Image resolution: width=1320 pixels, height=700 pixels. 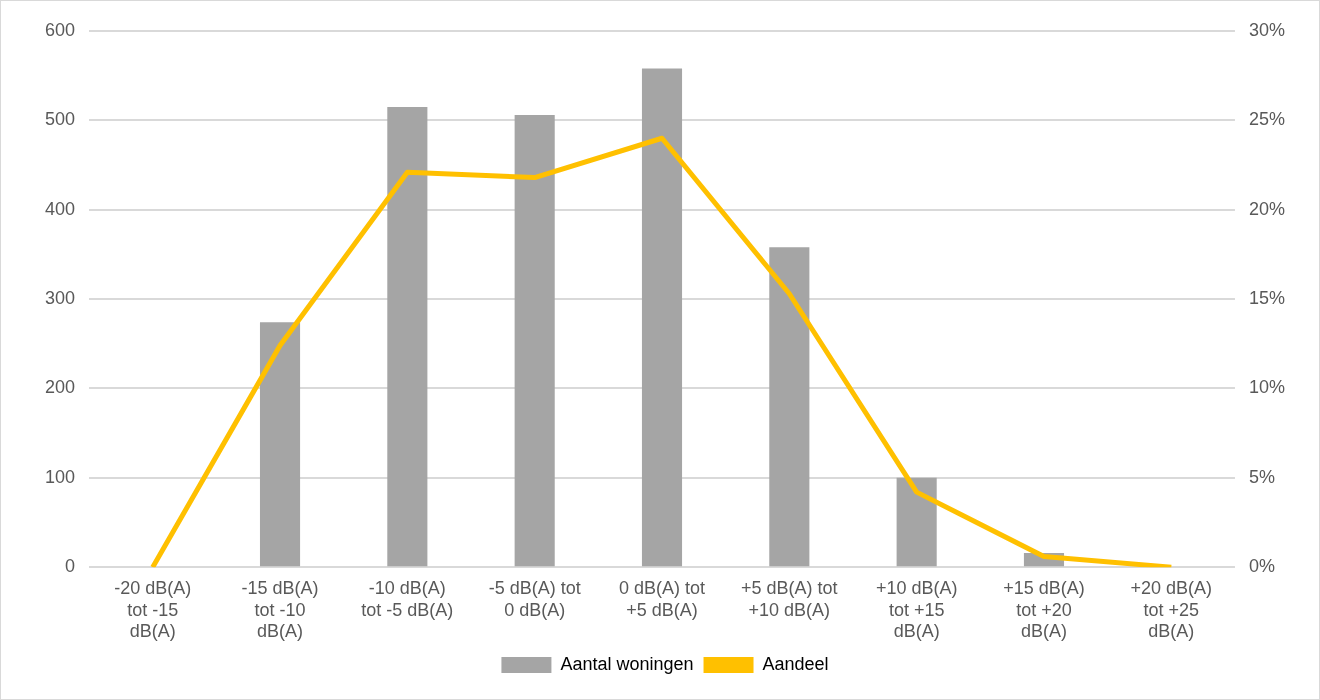 I want to click on category-label: tot -5 dB(A), so click(x=407, y=609).